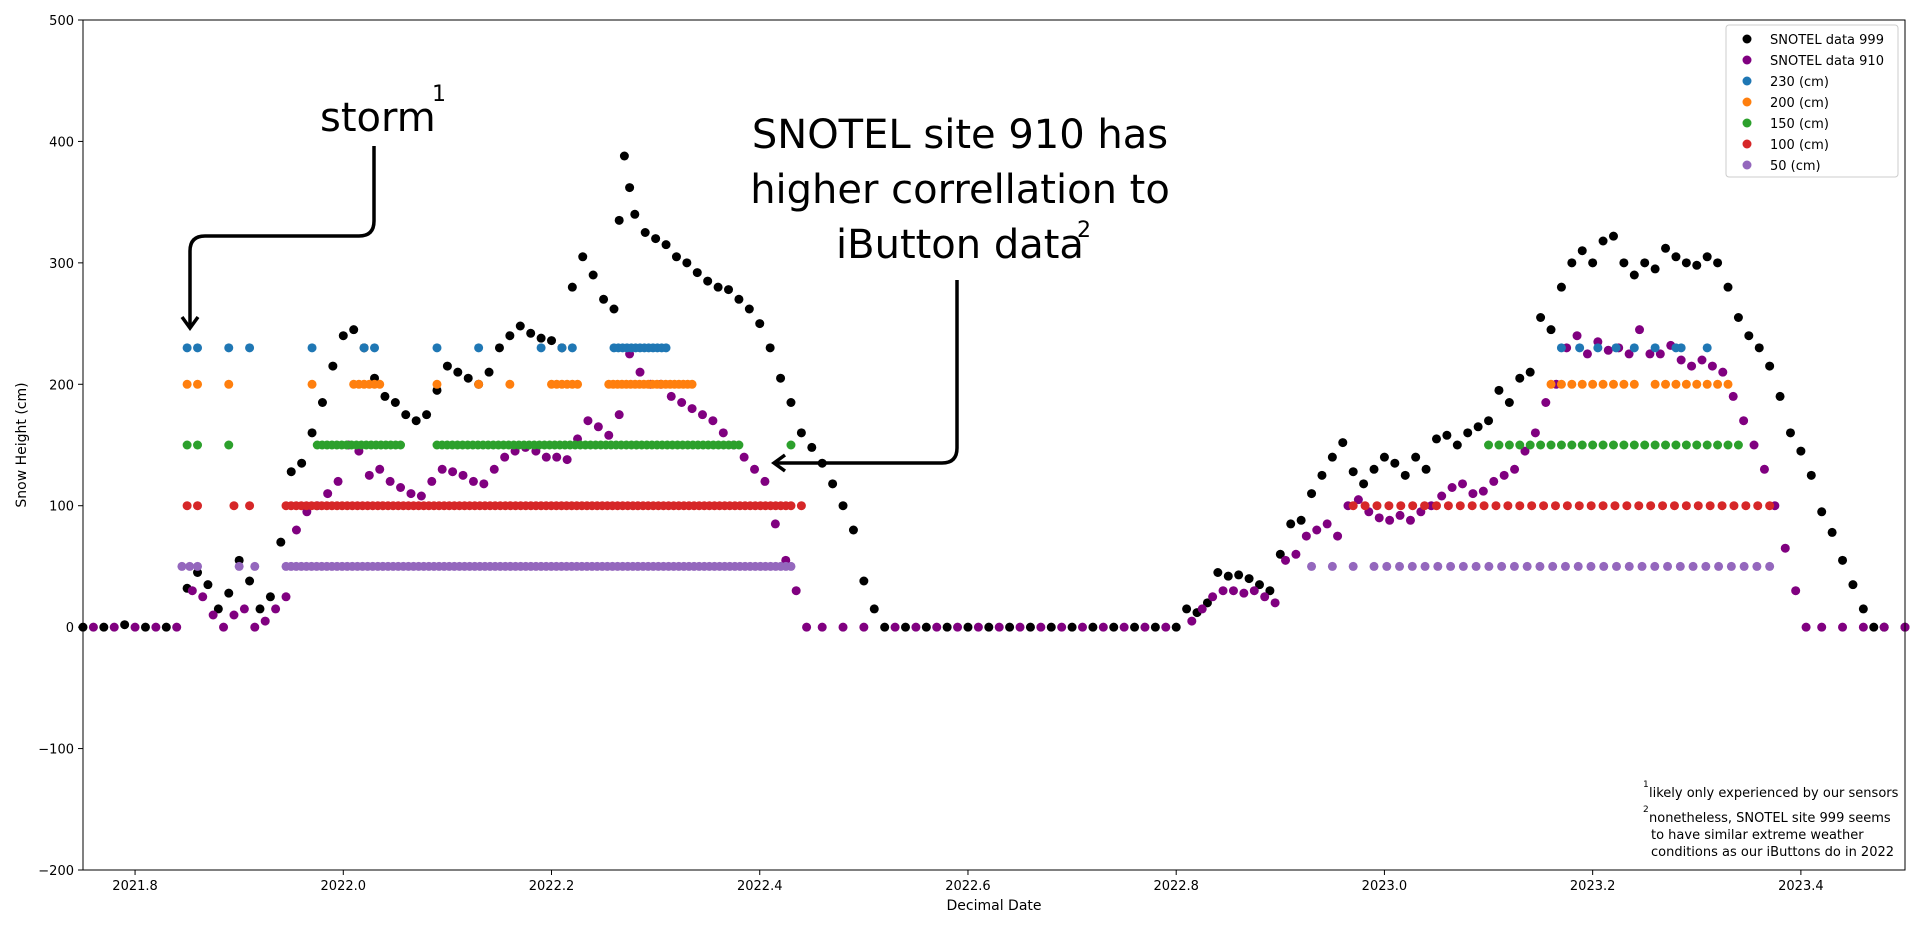 This screenshot has width=1920, height=927. Describe the element at coordinates (61, 507) in the screenshot. I see `y-tick-label: 100` at that location.